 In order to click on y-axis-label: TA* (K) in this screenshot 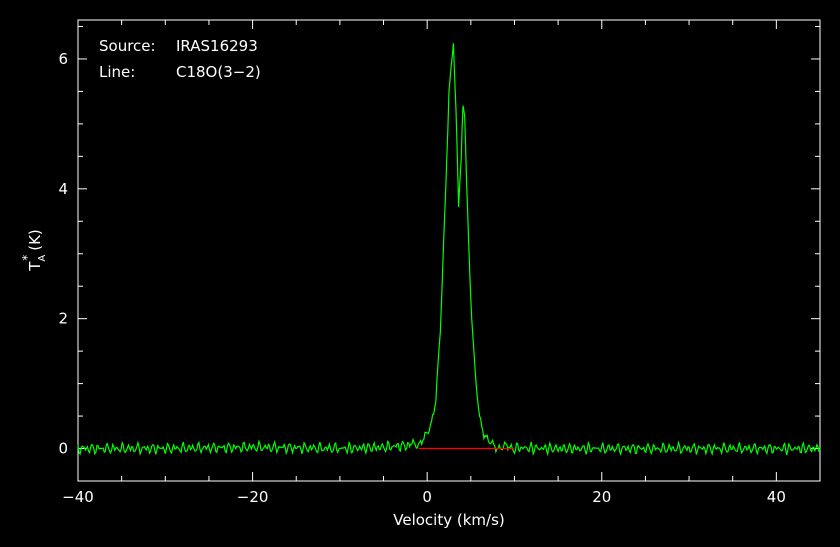, I will do `click(34, 250)`.